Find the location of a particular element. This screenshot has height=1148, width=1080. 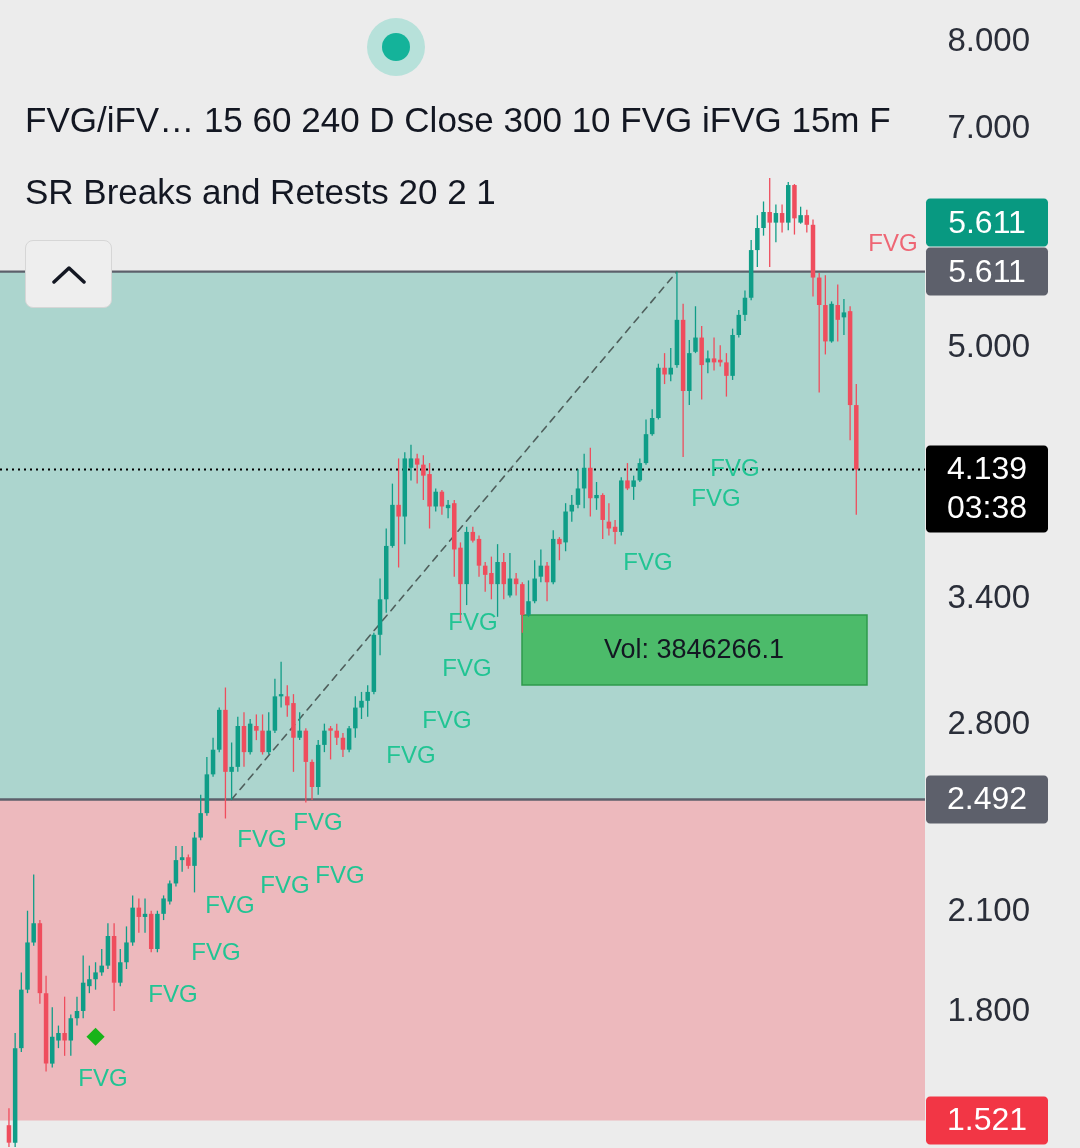

y-tick-label: 2.800 is located at coordinates (989, 723).